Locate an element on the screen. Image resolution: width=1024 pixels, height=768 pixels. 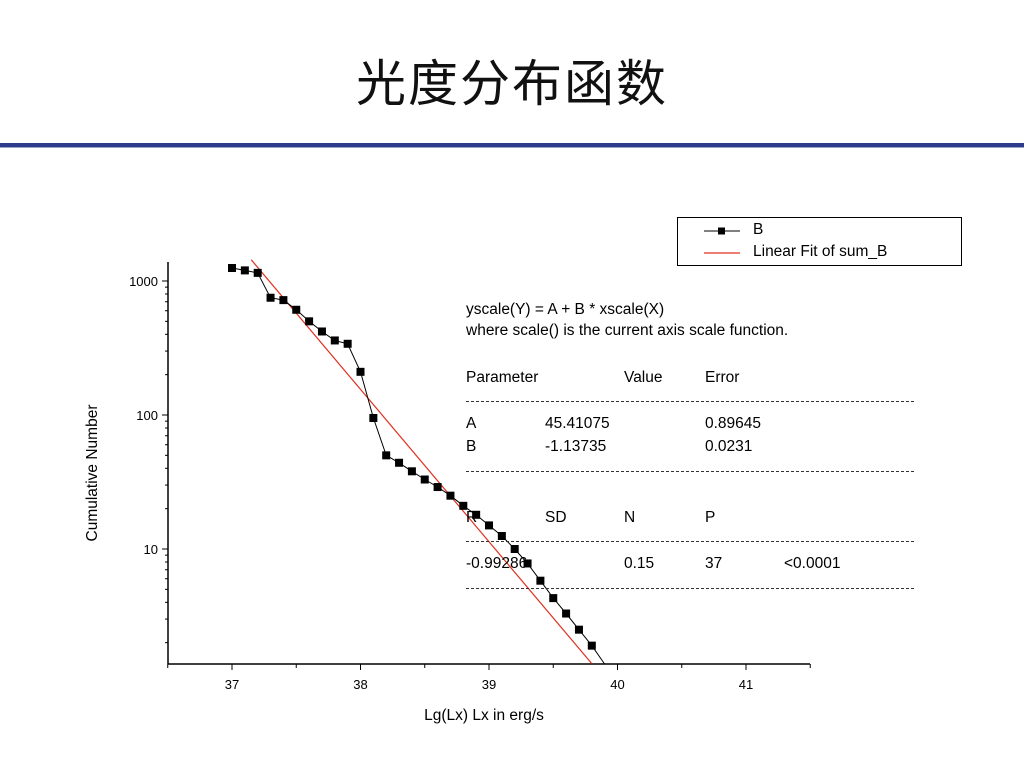
legend: B Linear Fit of sum_B is located at coordinates (819, 241).